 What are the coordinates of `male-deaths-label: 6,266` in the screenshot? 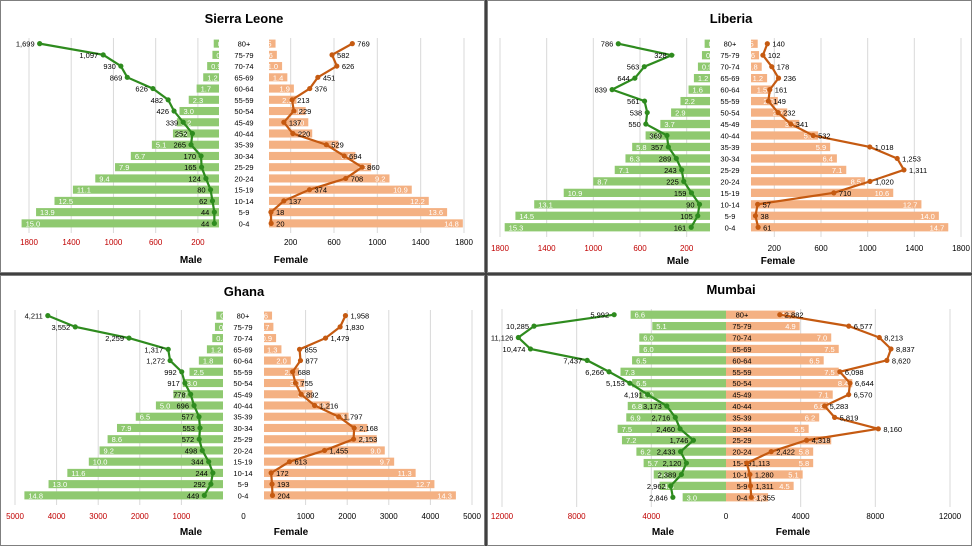 It's located at (594, 372).